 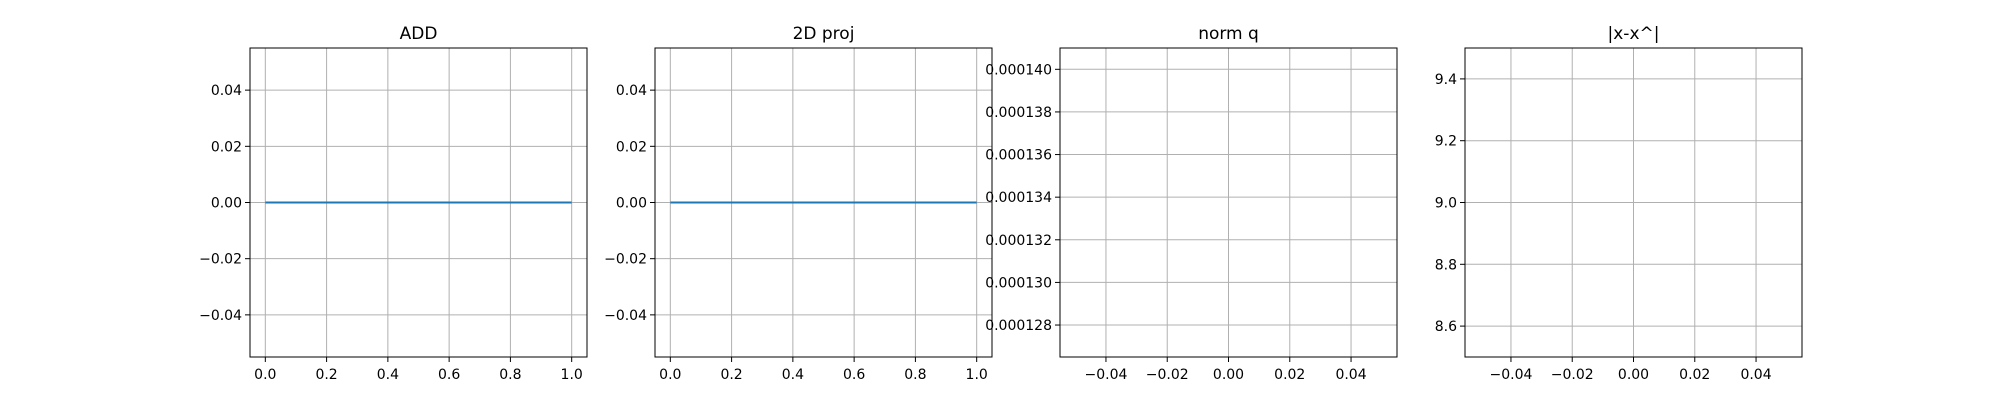 I want to click on y-tick-label: 0.000128, so click(x=1018, y=326).